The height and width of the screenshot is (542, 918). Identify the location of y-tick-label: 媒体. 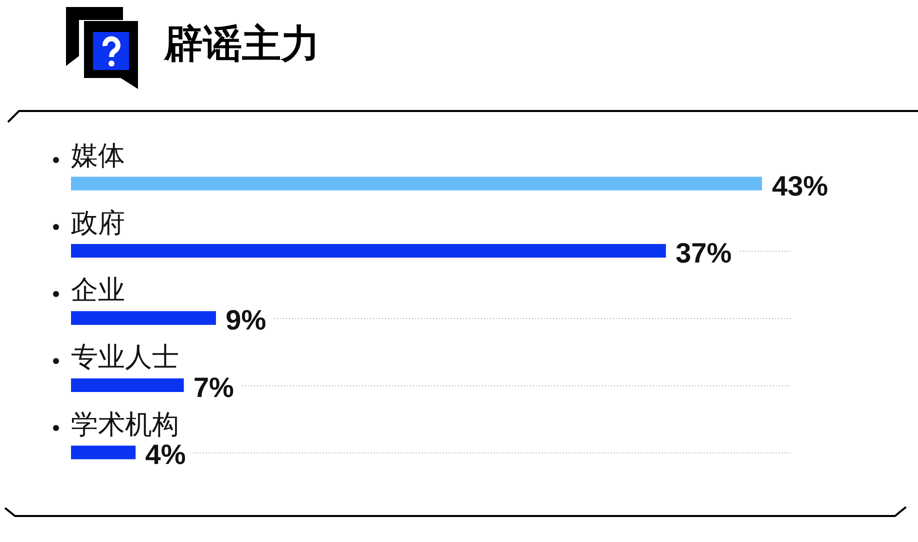
(98, 156).